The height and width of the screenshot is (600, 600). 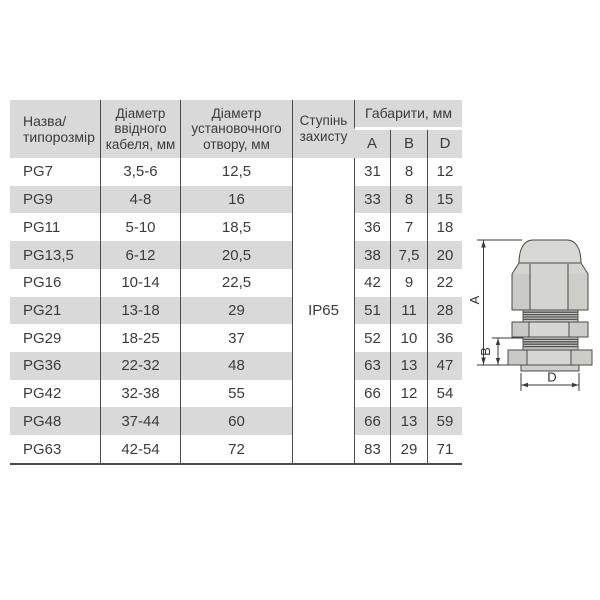 I want to click on dim-b-arrow-up, so click(x=498, y=341).